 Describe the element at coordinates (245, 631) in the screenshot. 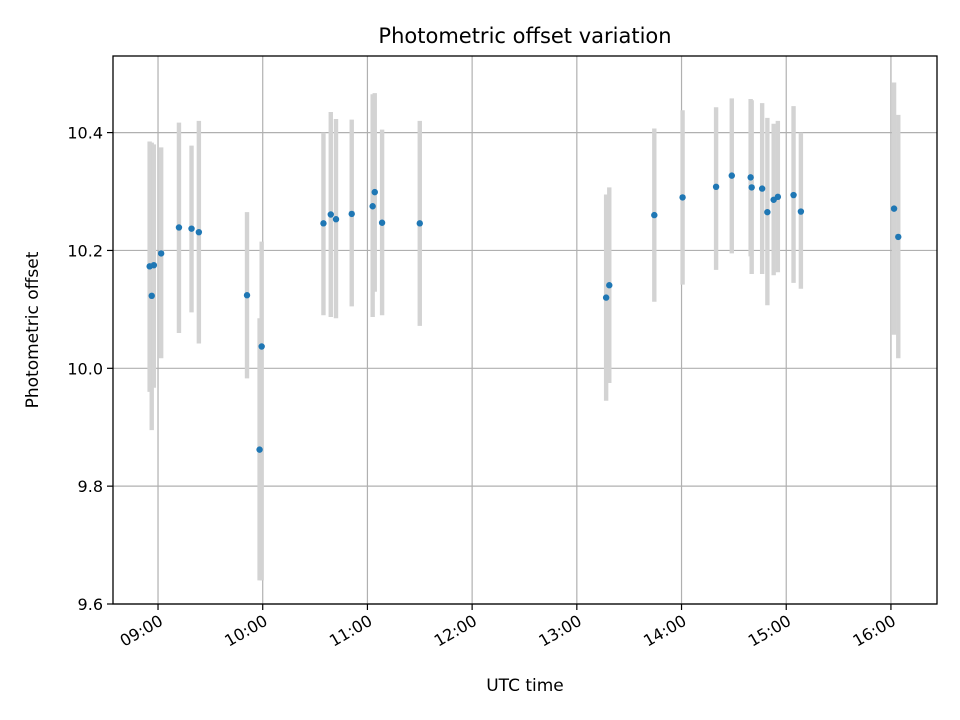

I see `x-tick-label: 10:00` at that location.